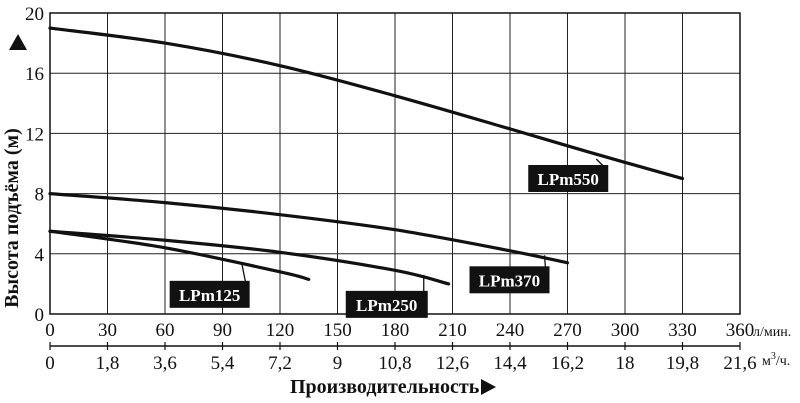  I want to click on x-tick-label: 330, so click(682, 330).